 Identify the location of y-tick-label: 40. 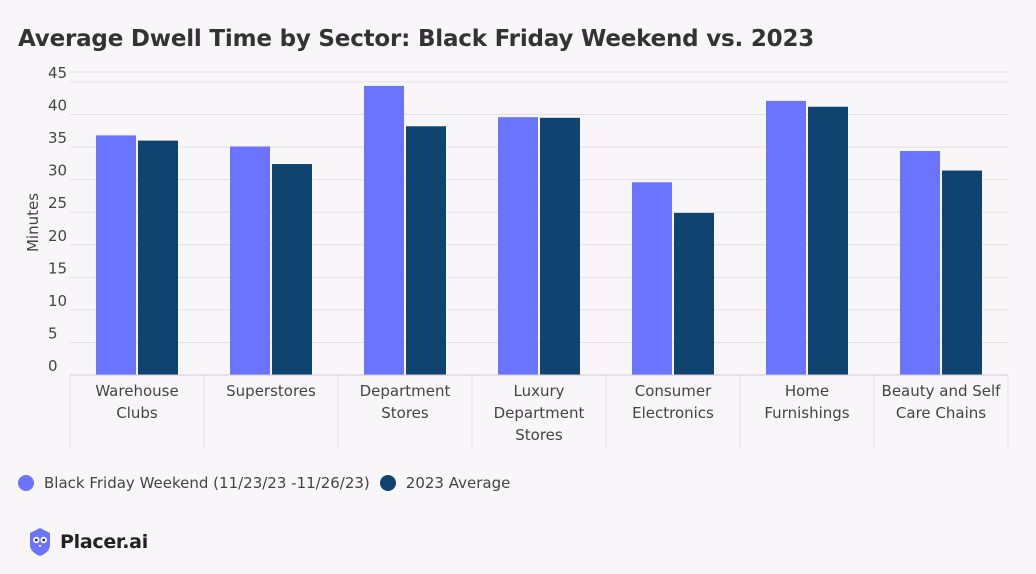
(57, 106).